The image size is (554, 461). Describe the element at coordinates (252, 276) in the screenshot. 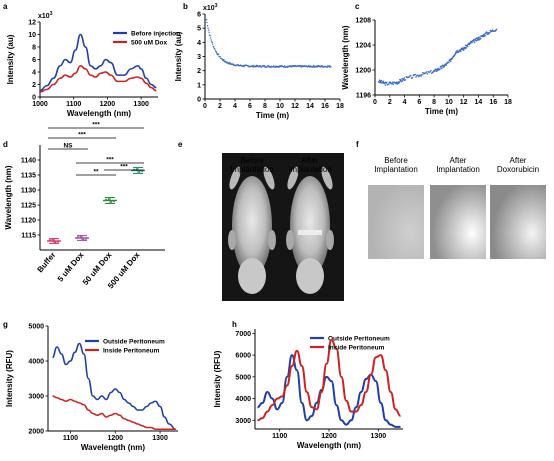

I see `mouse-head` at that location.